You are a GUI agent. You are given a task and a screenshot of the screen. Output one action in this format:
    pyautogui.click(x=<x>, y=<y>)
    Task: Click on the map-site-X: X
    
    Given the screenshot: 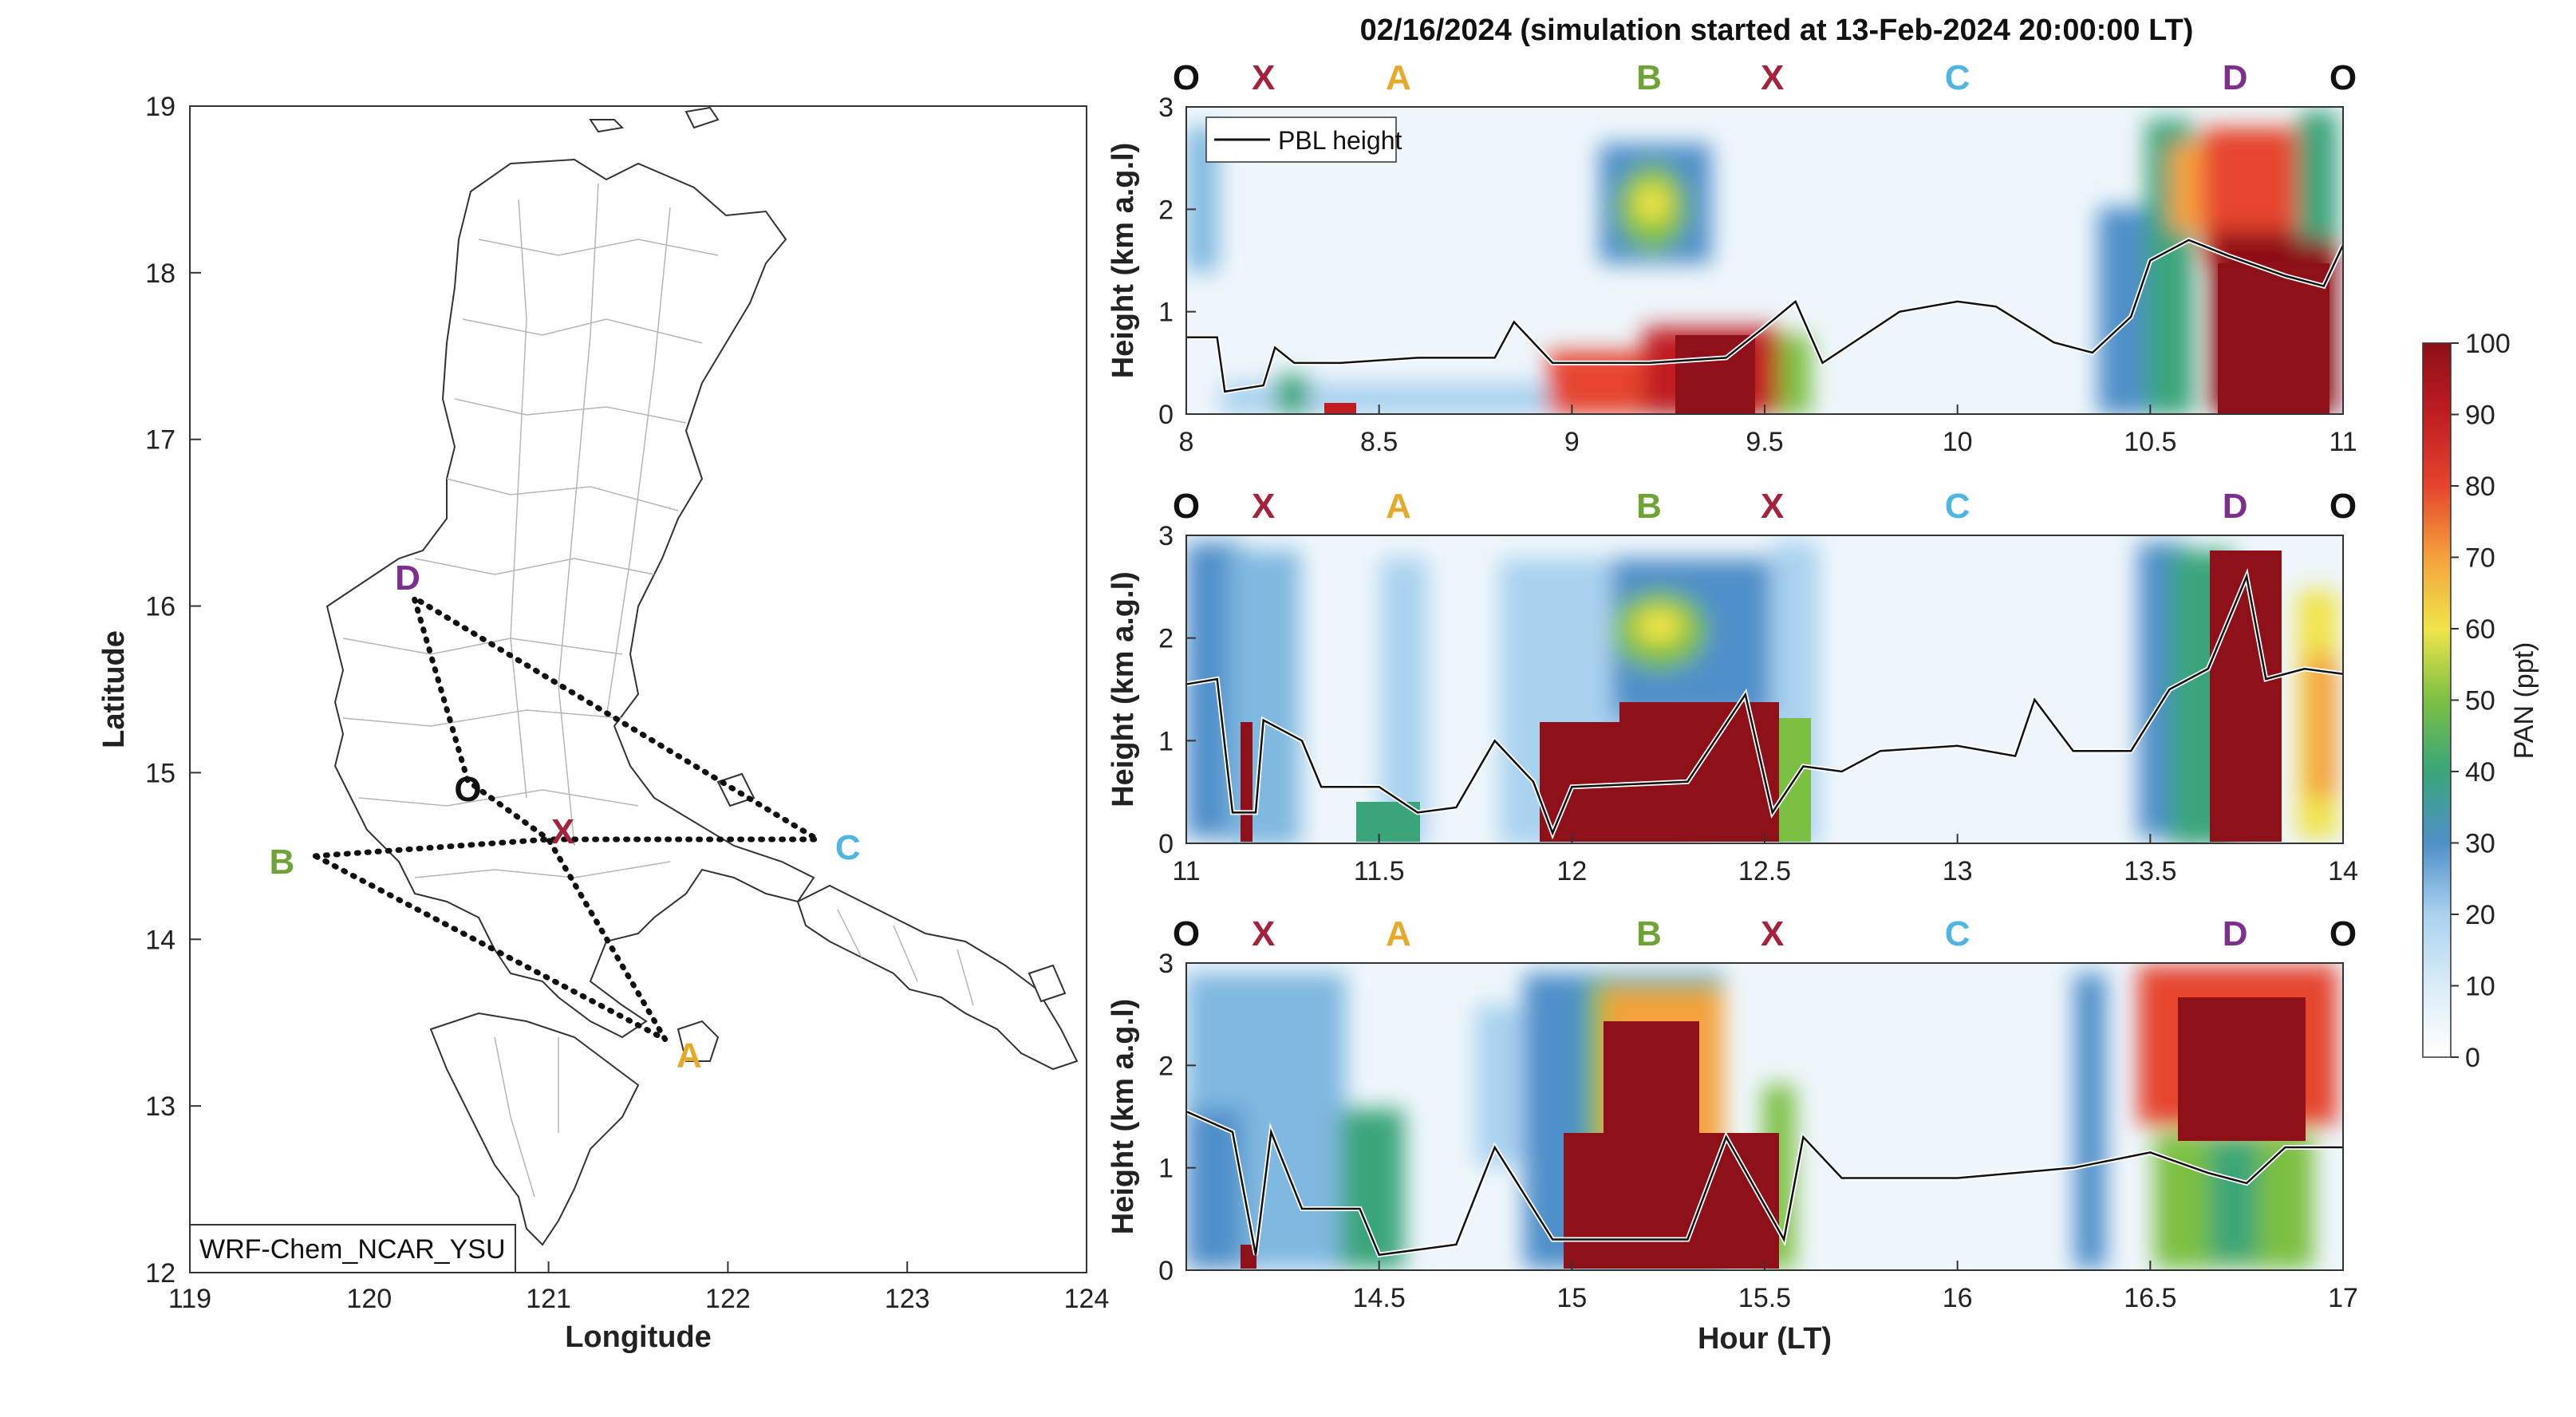 What is the action you would take?
    pyautogui.click(x=563, y=832)
    